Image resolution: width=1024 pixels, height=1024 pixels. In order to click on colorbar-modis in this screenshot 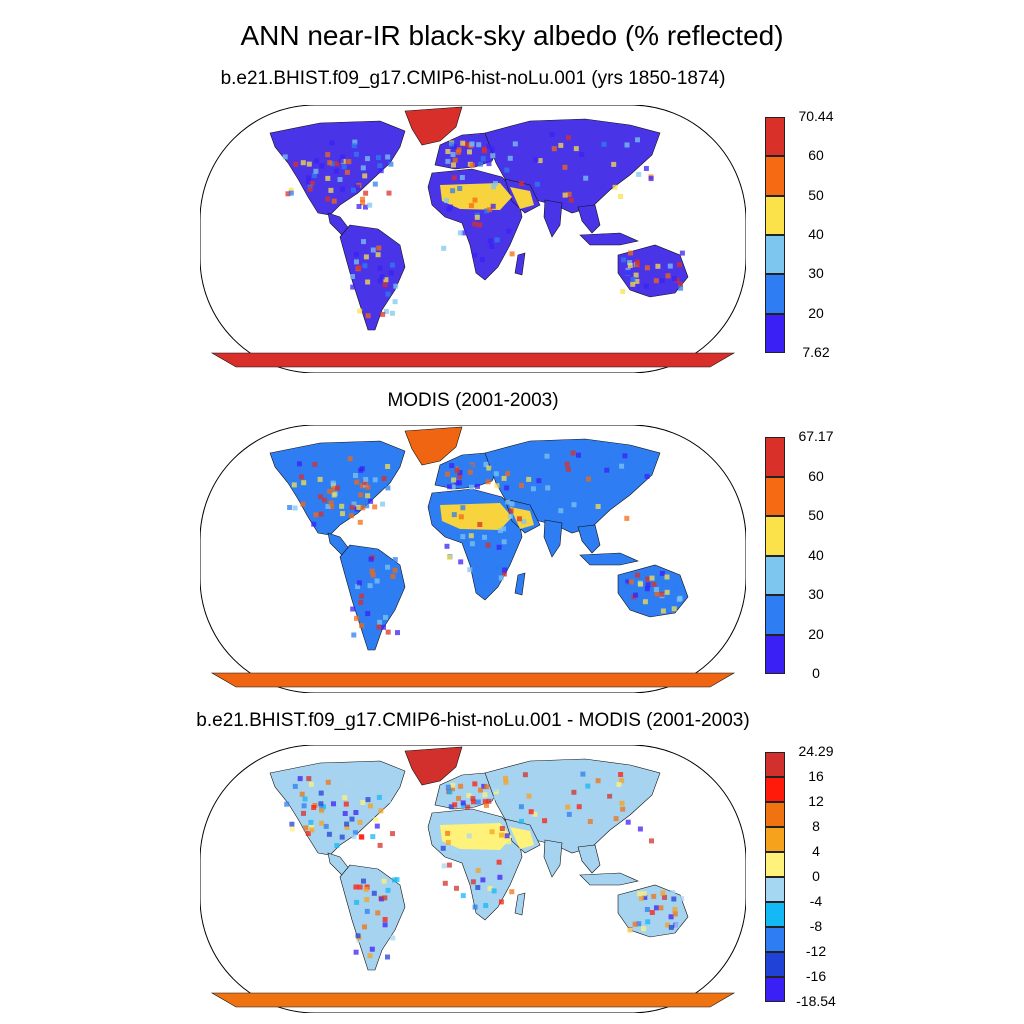, I will do `click(775, 555)`.